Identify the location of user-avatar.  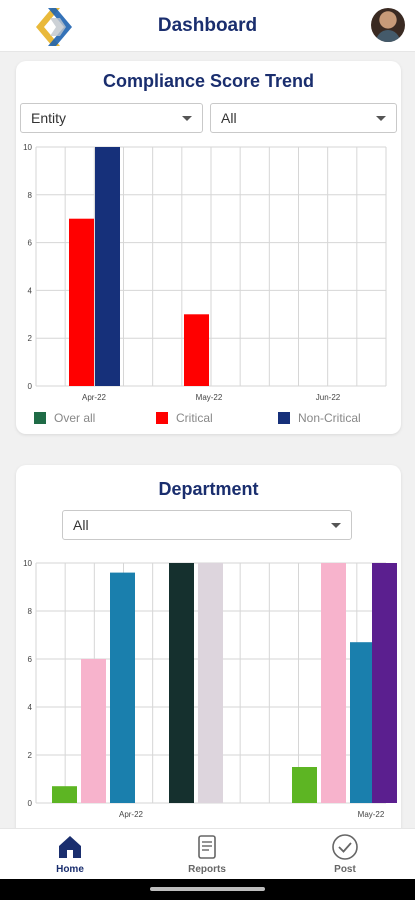
(388, 25).